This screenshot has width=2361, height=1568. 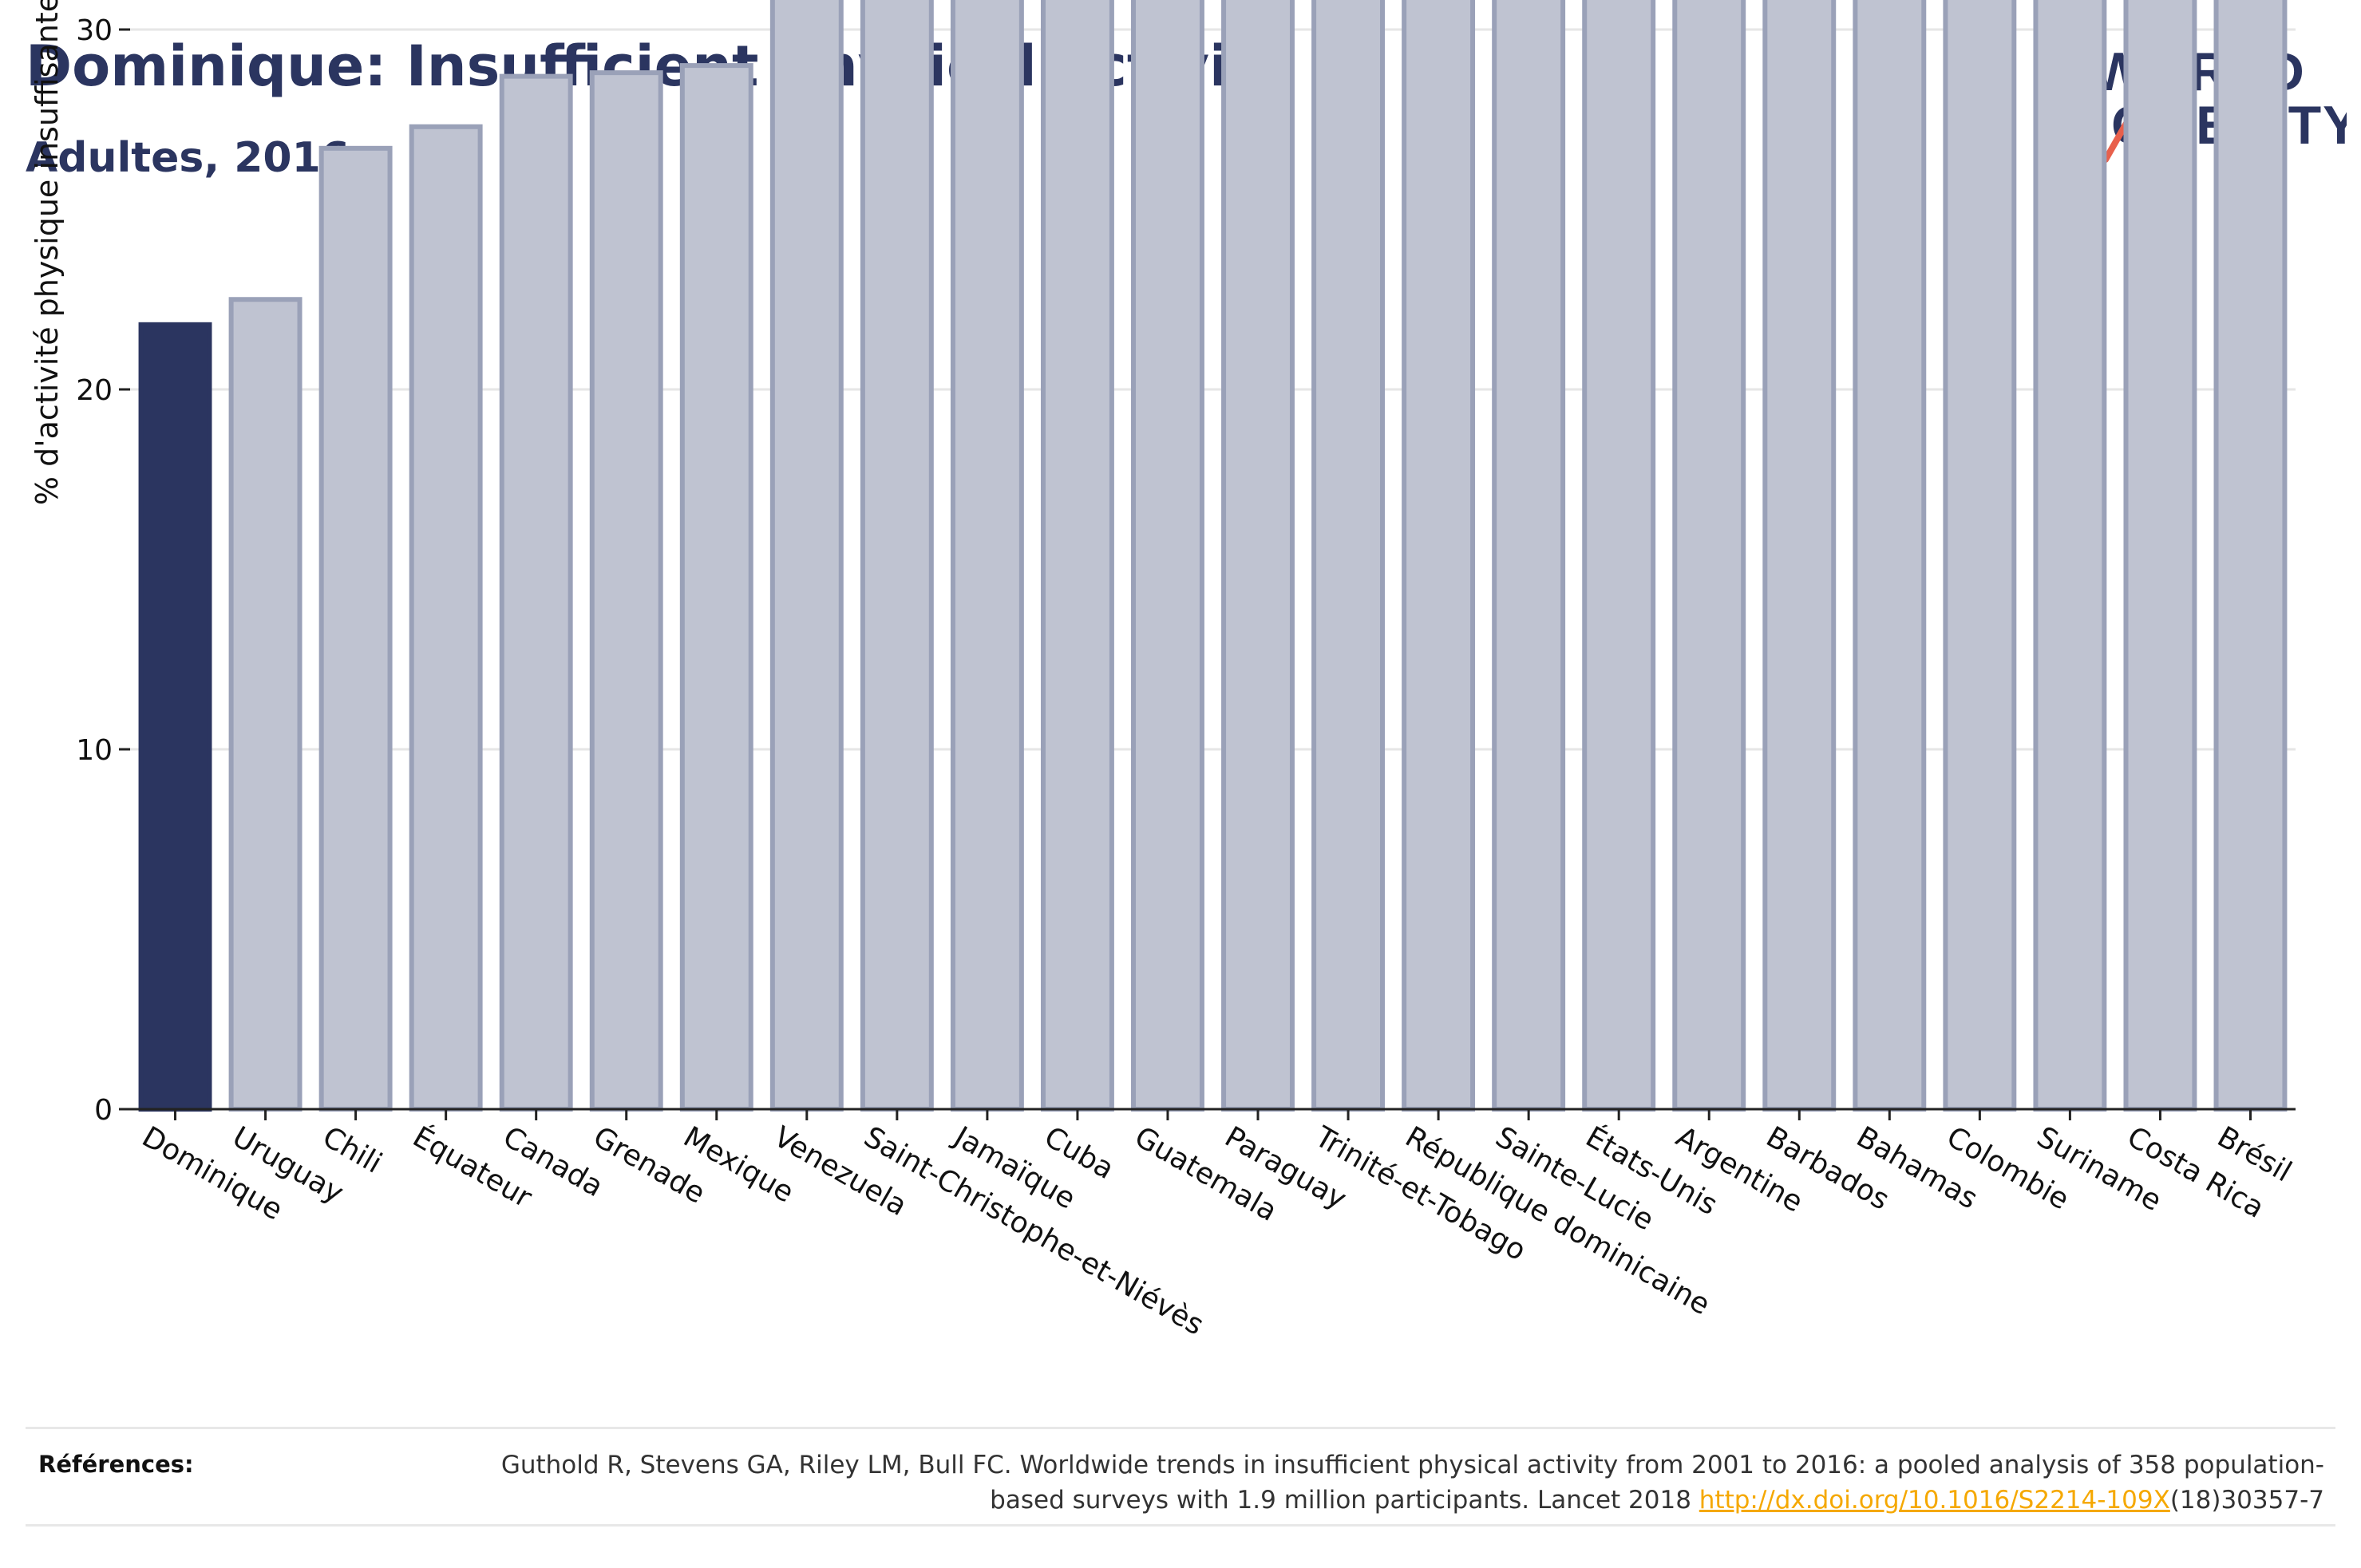 I want to click on y-tick-label: 10, so click(x=94, y=750).